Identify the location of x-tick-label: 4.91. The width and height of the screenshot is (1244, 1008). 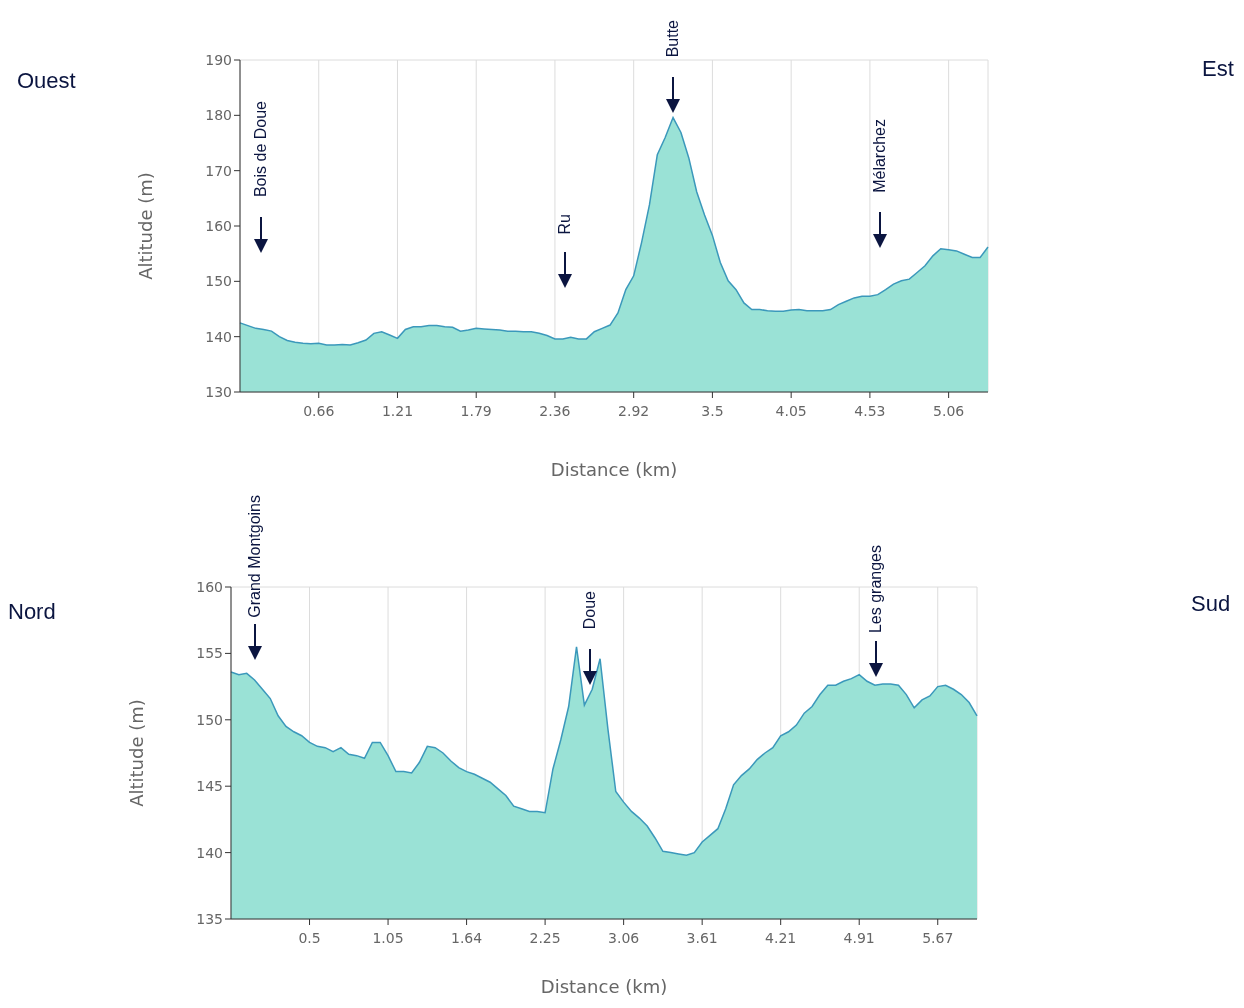
(859, 937).